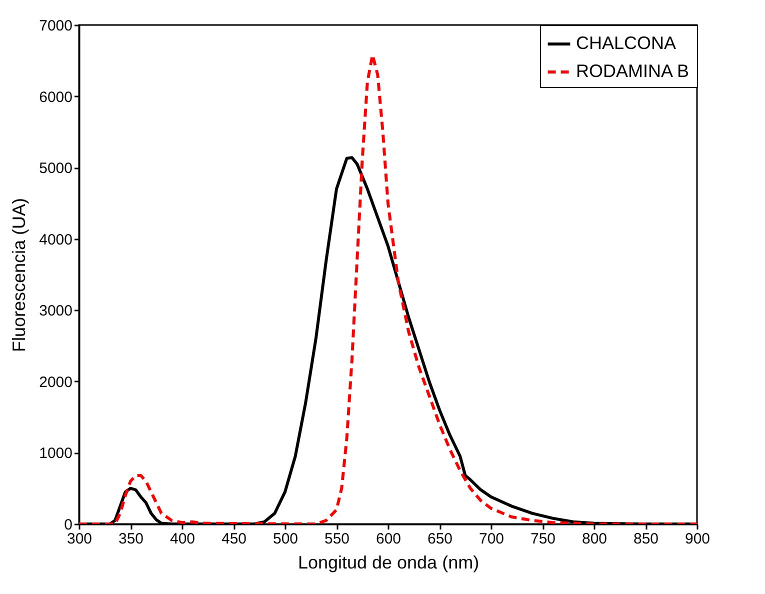 This screenshot has width=765, height=594. Describe the element at coordinates (55, 311) in the screenshot. I see `y-tick-label: 3000` at that location.